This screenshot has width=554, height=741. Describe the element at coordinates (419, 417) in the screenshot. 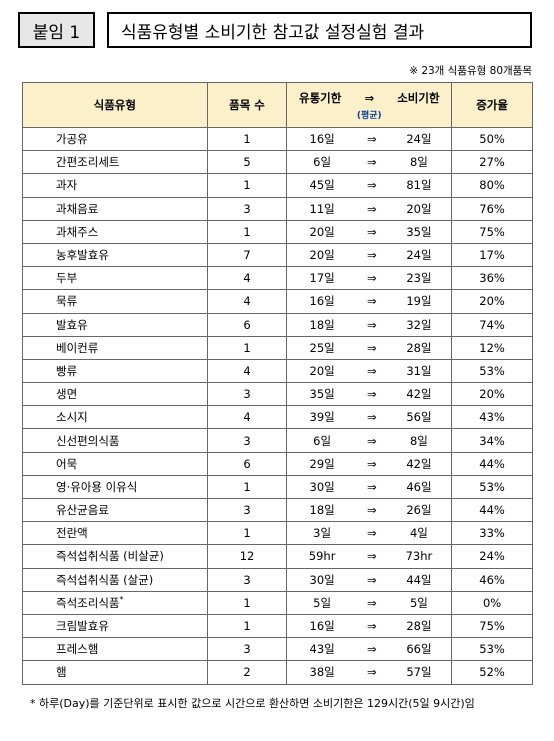

I see `cons-period-cell: 56일` at that location.